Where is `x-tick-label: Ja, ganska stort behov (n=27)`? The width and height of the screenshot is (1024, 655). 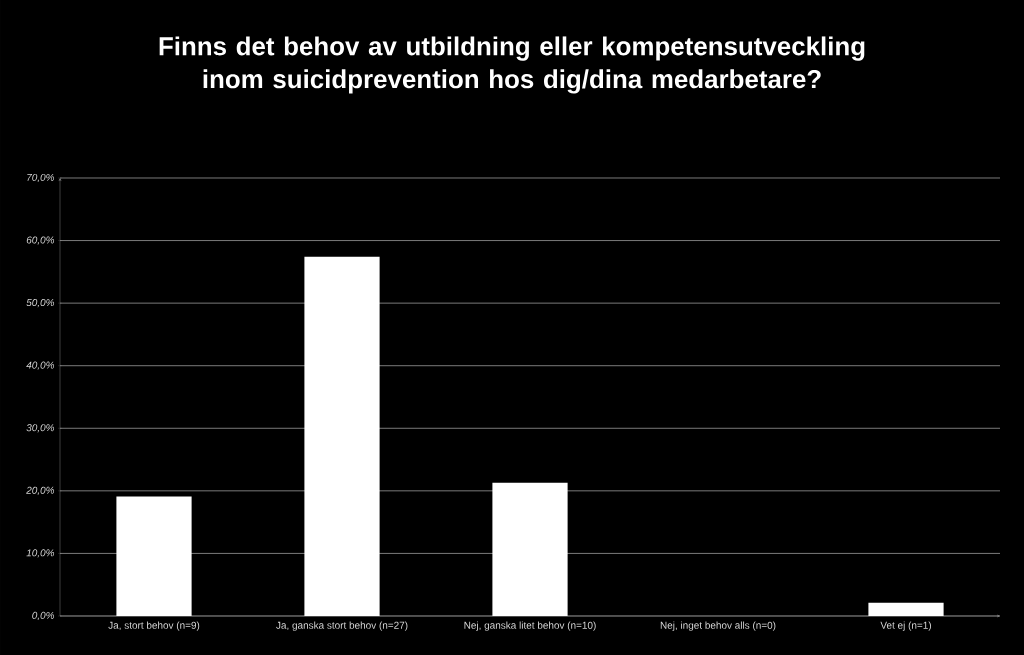 x-tick-label: Ja, ganska stort behov (n=27) is located at coordinates (342, 626).